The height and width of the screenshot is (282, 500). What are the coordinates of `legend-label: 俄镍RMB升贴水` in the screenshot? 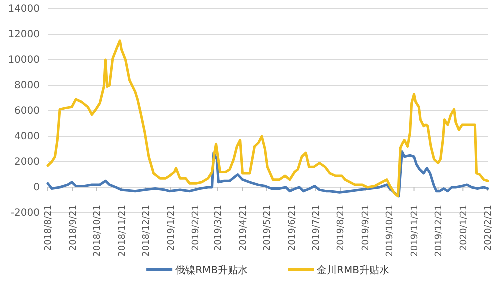 It's located at (212, 270).